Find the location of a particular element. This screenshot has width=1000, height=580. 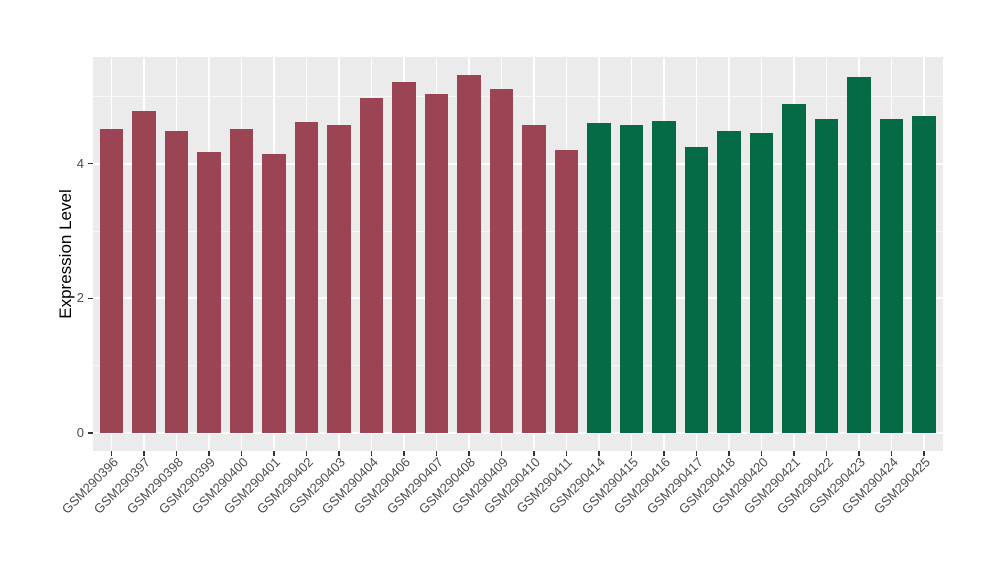

bar-GSM290417 is located at coordinates (696, 289).